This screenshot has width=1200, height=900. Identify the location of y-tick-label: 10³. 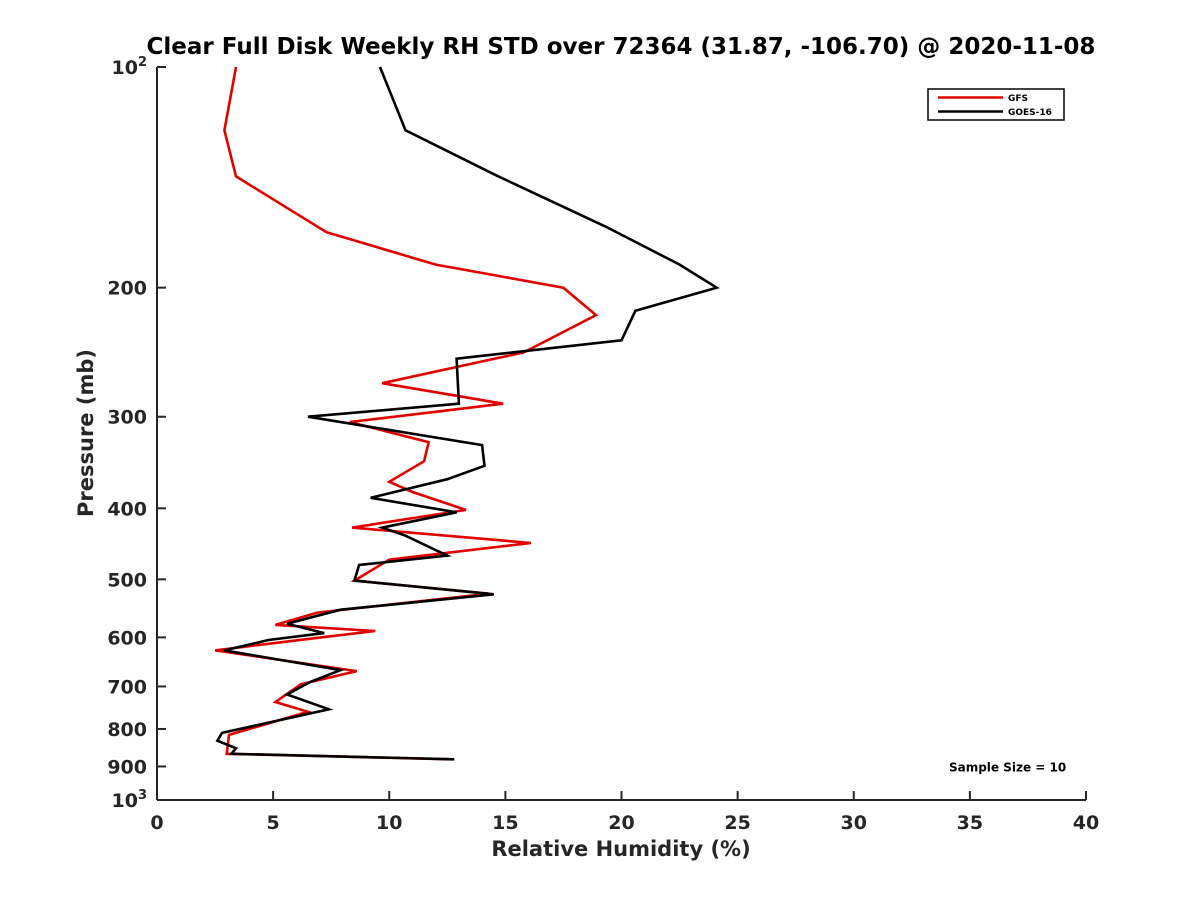
(130, 800).